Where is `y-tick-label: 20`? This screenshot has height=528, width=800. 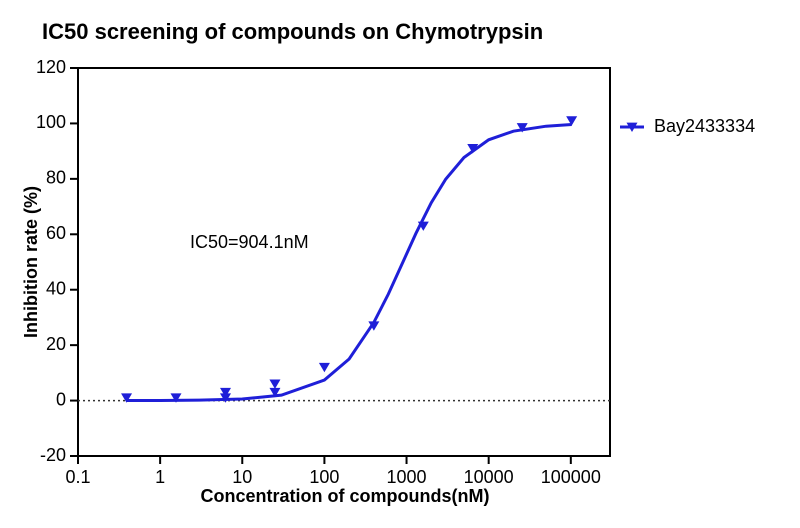 y-tick-label: 20 is located at coordinates (56, 344).